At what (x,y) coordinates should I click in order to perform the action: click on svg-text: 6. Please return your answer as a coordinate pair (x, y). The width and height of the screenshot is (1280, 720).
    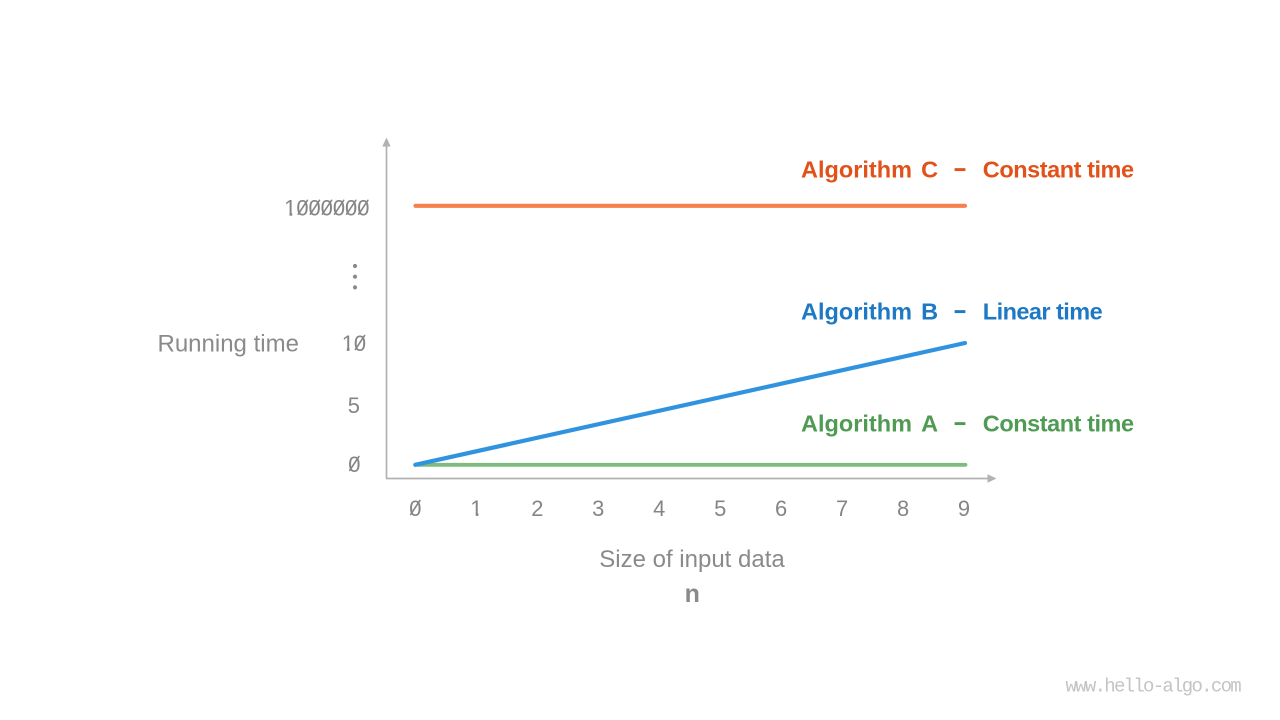
    Looking at the image, I should click on (781, 508).